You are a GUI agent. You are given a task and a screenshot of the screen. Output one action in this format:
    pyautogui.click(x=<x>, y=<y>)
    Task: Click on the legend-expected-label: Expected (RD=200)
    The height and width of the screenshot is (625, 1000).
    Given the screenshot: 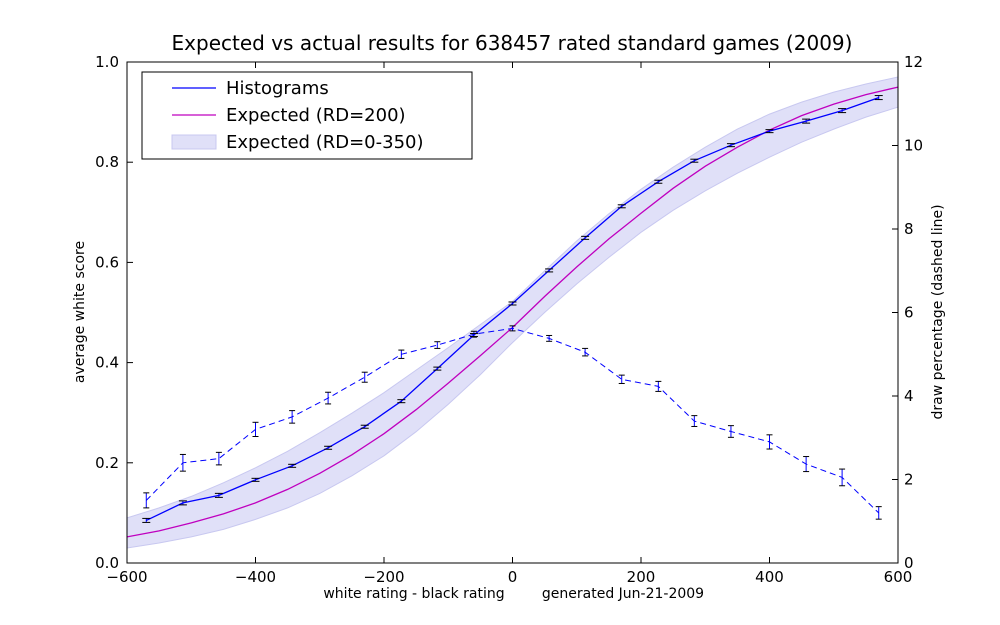 What is the action you would take?
    pyautogui.click(x=316, y=115)
    